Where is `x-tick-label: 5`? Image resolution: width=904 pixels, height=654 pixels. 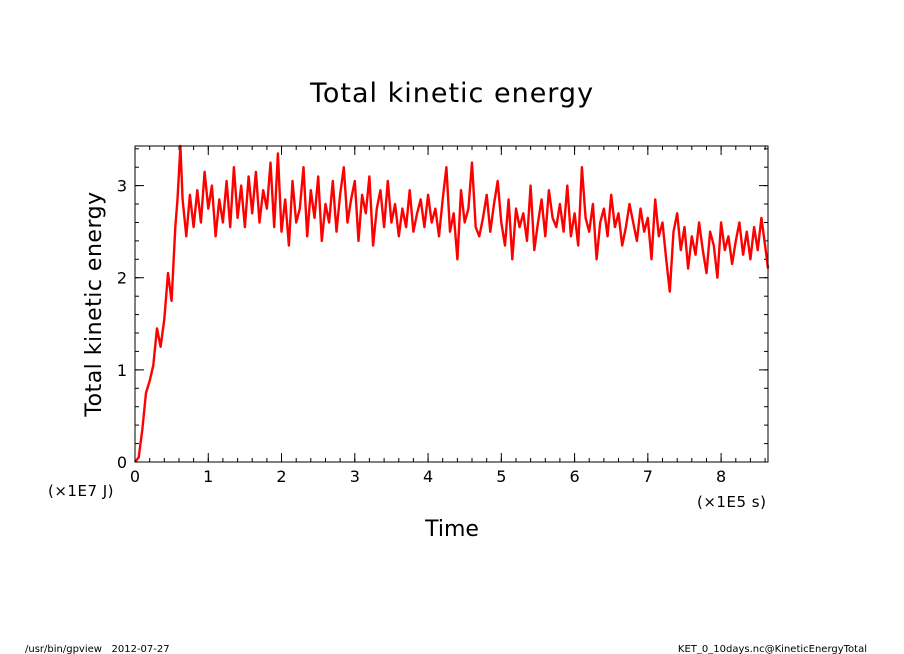 x-tick-label: 5 is located at coordinates (501, 476).